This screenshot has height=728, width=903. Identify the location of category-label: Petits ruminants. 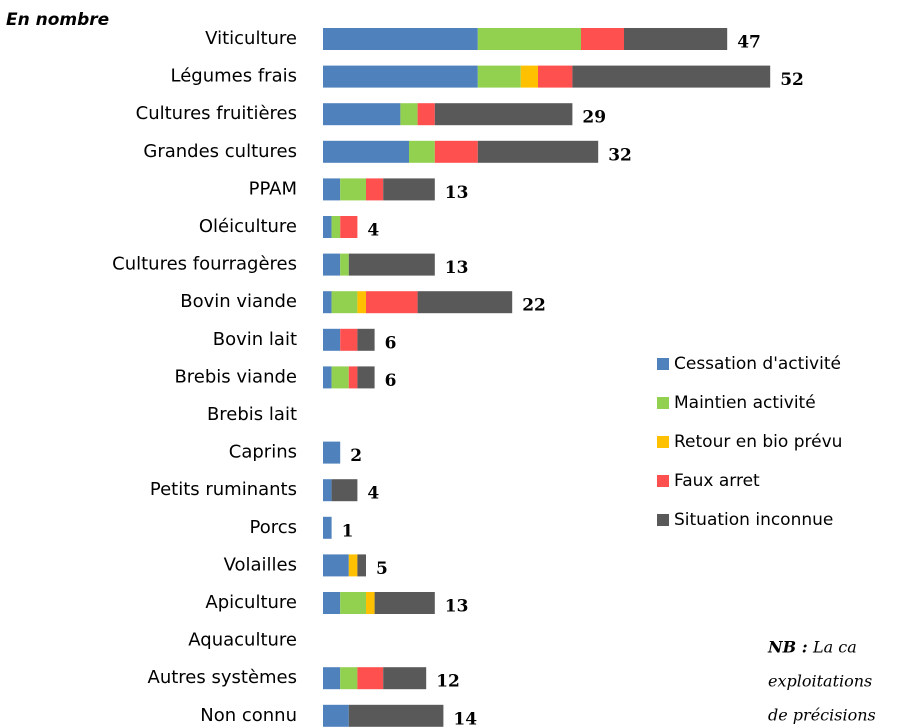
(223, 489).